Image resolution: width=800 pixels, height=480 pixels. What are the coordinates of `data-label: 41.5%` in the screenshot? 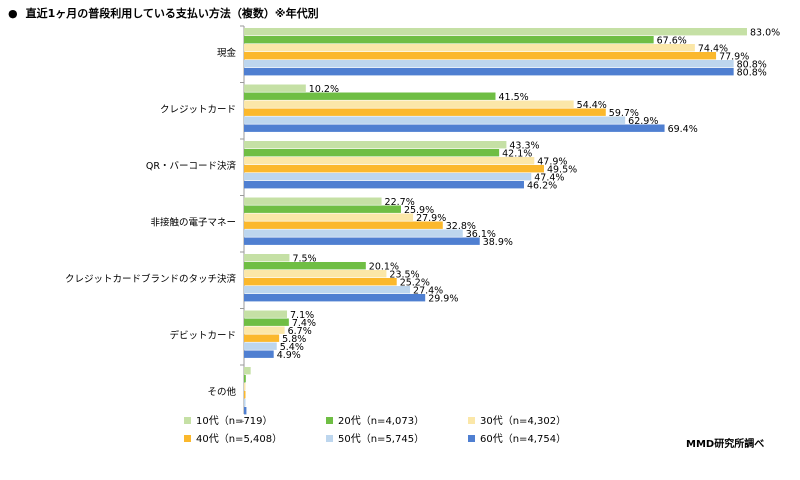 It's located at (513, 97).